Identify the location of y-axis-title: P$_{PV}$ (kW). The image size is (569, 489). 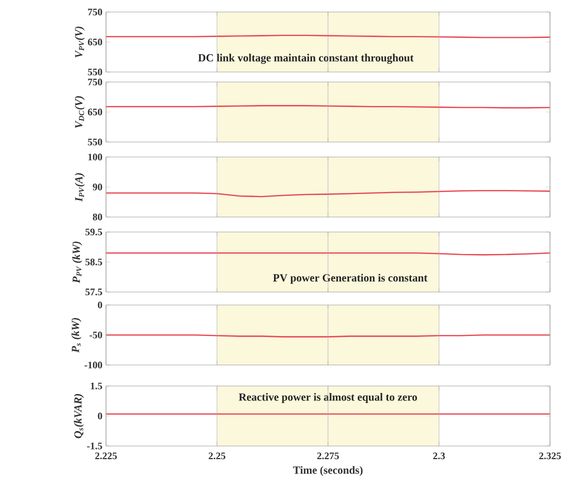
(77, 263).